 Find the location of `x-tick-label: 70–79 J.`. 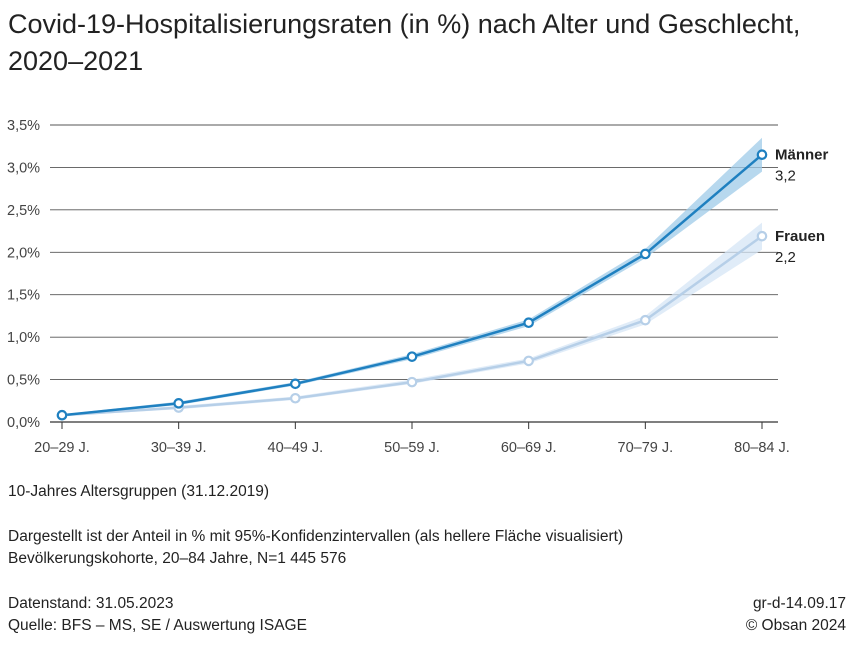

x-tick-label: 70–79 J. is located at coordinates (646, 448).